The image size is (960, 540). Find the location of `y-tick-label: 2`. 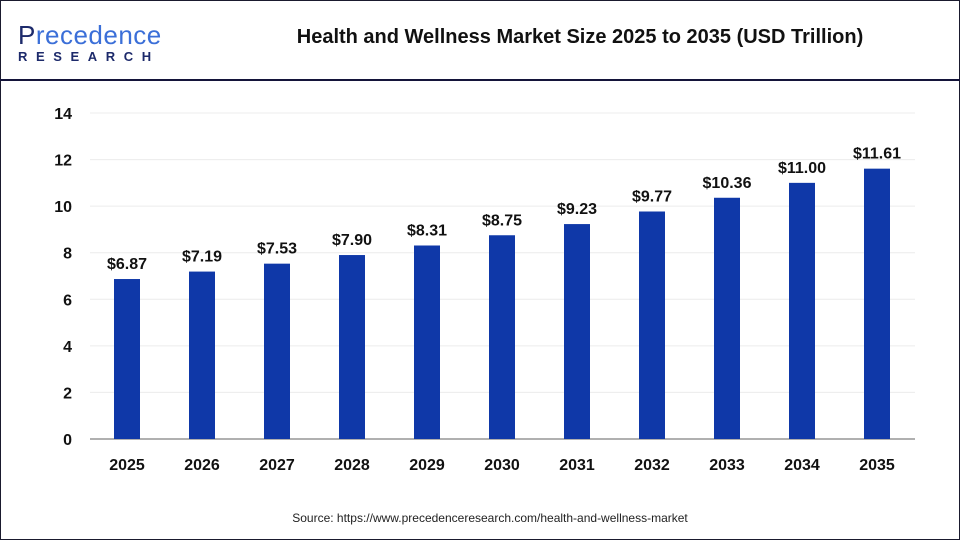

y-tick-label: 2 is located at coordinates (67, 393).